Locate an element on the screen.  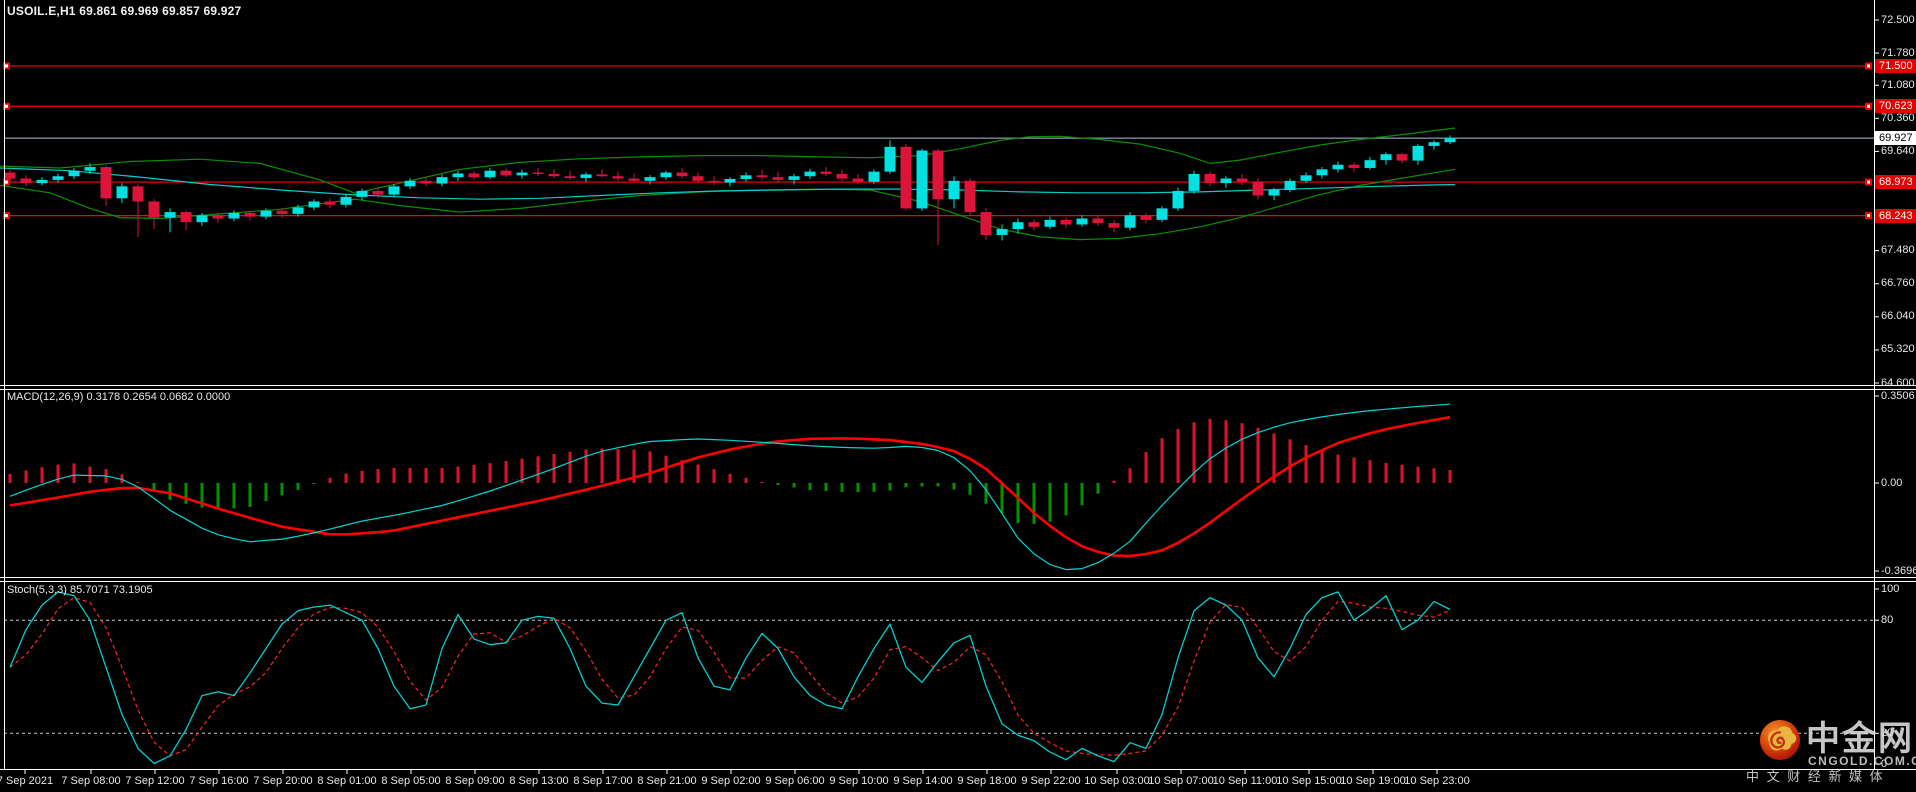
macd-scale-label: -0.3696 is located at coordinates (1898, 570).